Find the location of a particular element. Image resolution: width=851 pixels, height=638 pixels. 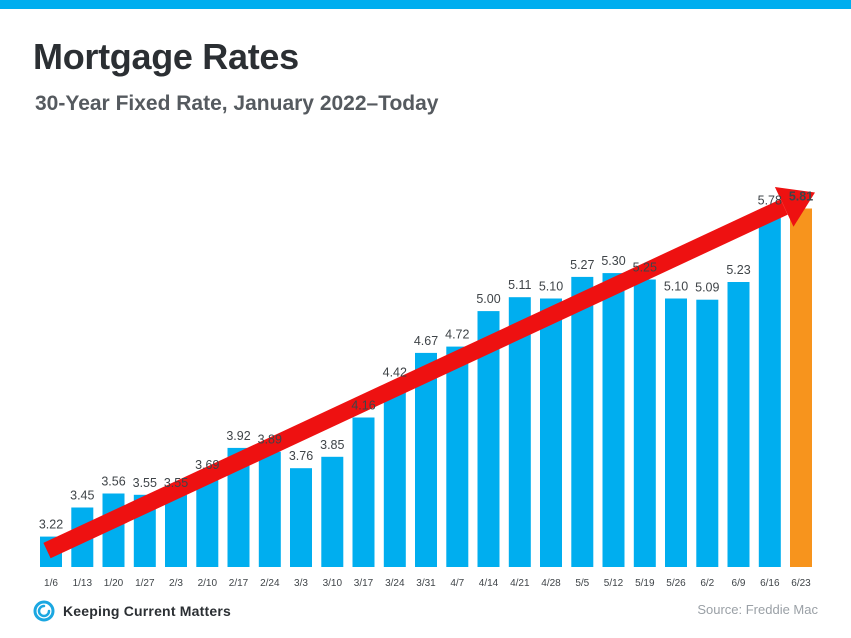

x-tick-label: 3/3 is located at coordinates (301, 583).